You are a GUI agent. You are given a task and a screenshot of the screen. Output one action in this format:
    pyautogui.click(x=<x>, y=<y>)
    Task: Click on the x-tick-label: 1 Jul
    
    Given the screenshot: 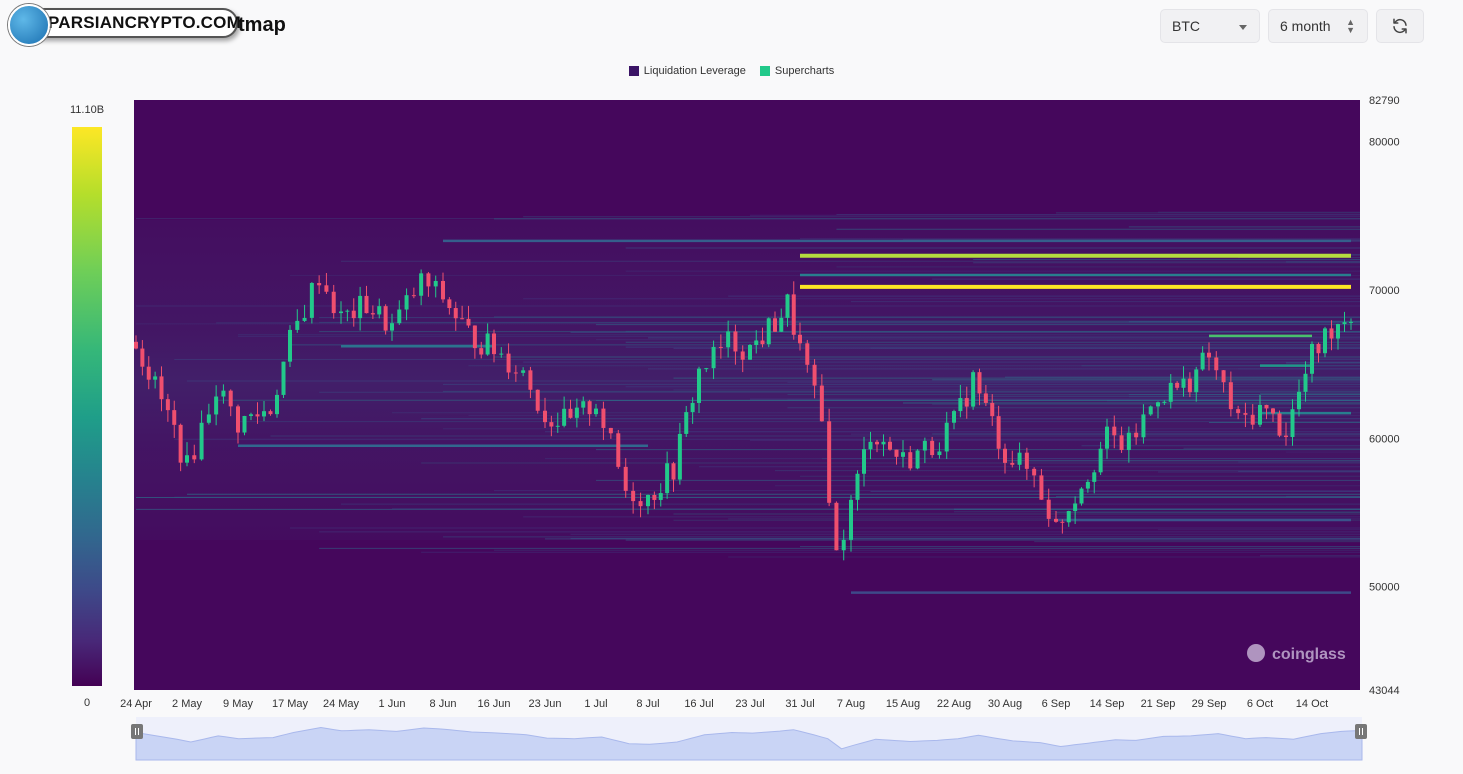 What is the action you would take?
    pyautogui.click(x=595, y=704)
    